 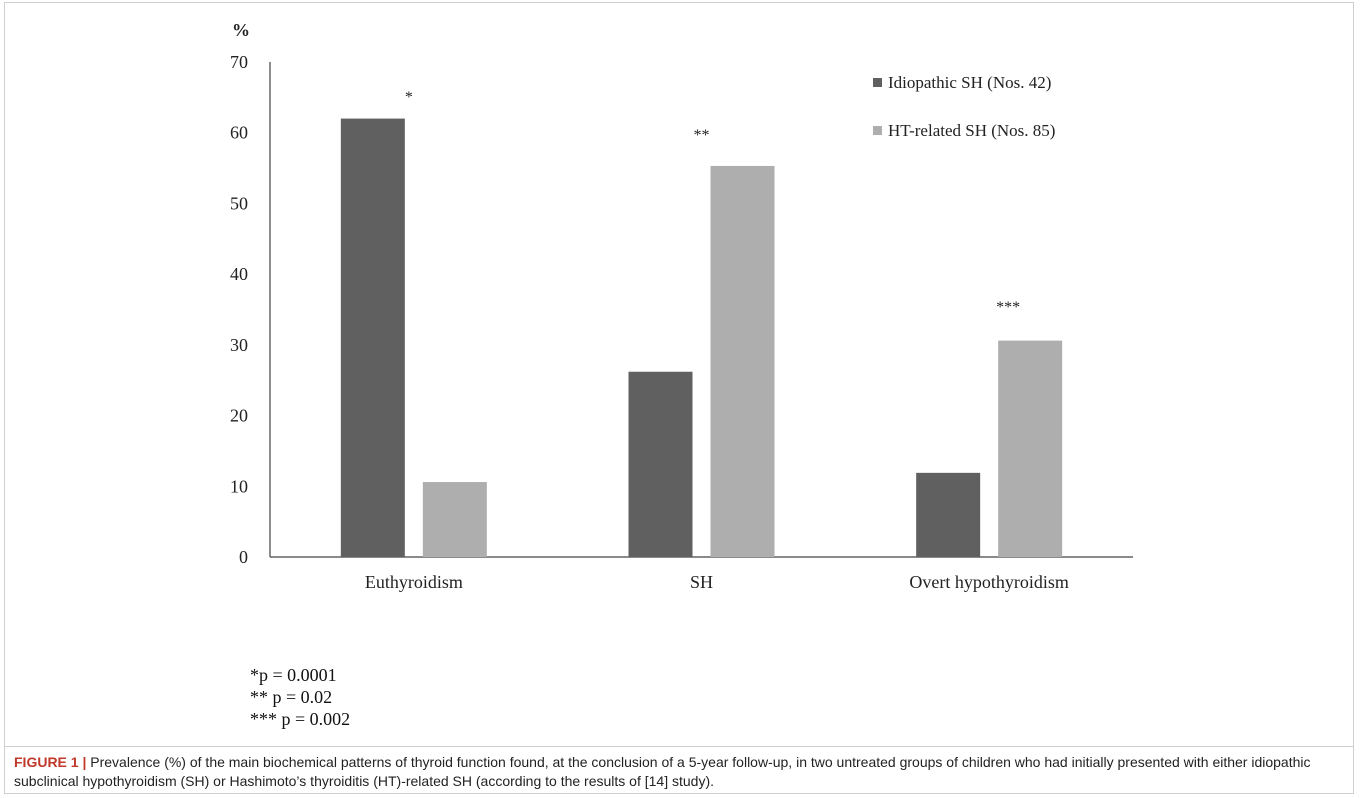 What do you see at coordinates (971, 130) in the screenshot?
I see `legend-label: HT-related SH (Nos. 85)` at bounding box center [971, 130].